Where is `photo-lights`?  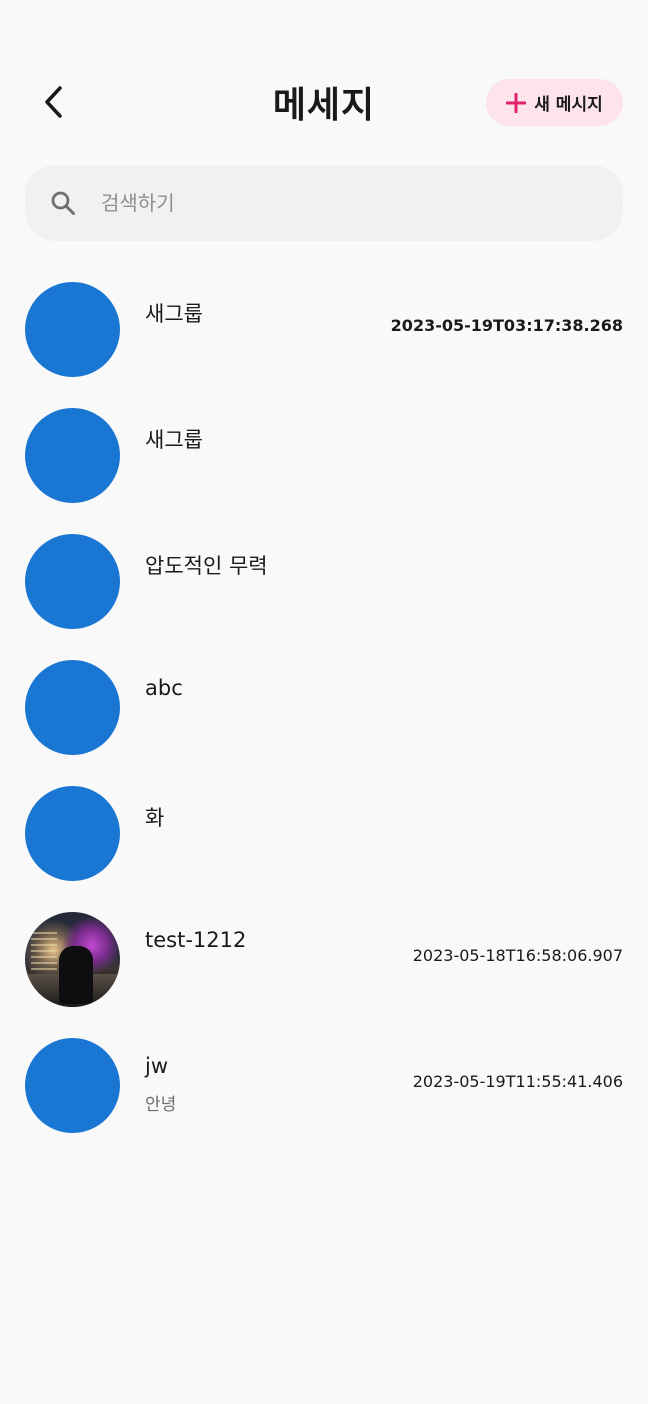
photo-lights is located at coordinates (44, 952).